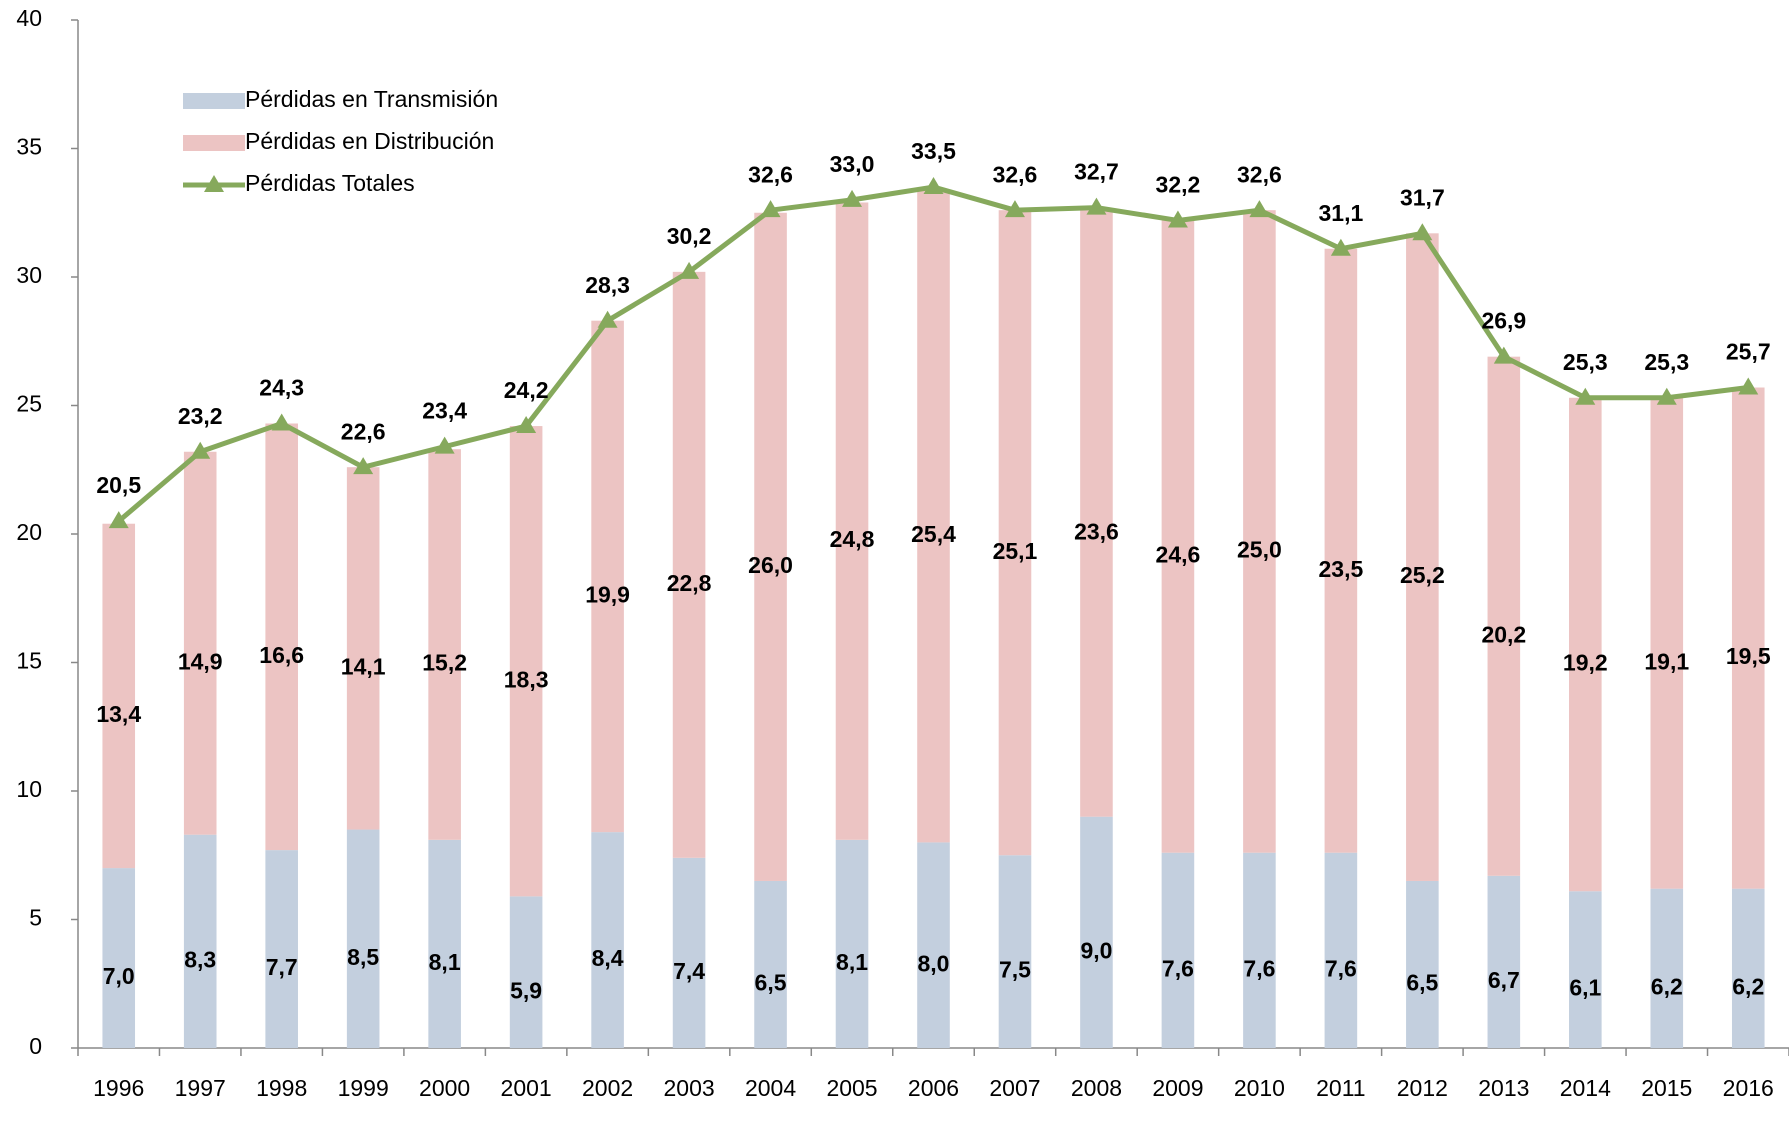 This screenshot has width=1789, height=1123. Describe the element at coordinates (608, 958) in the screenshot. I see `value-label: 8,4` at that location.